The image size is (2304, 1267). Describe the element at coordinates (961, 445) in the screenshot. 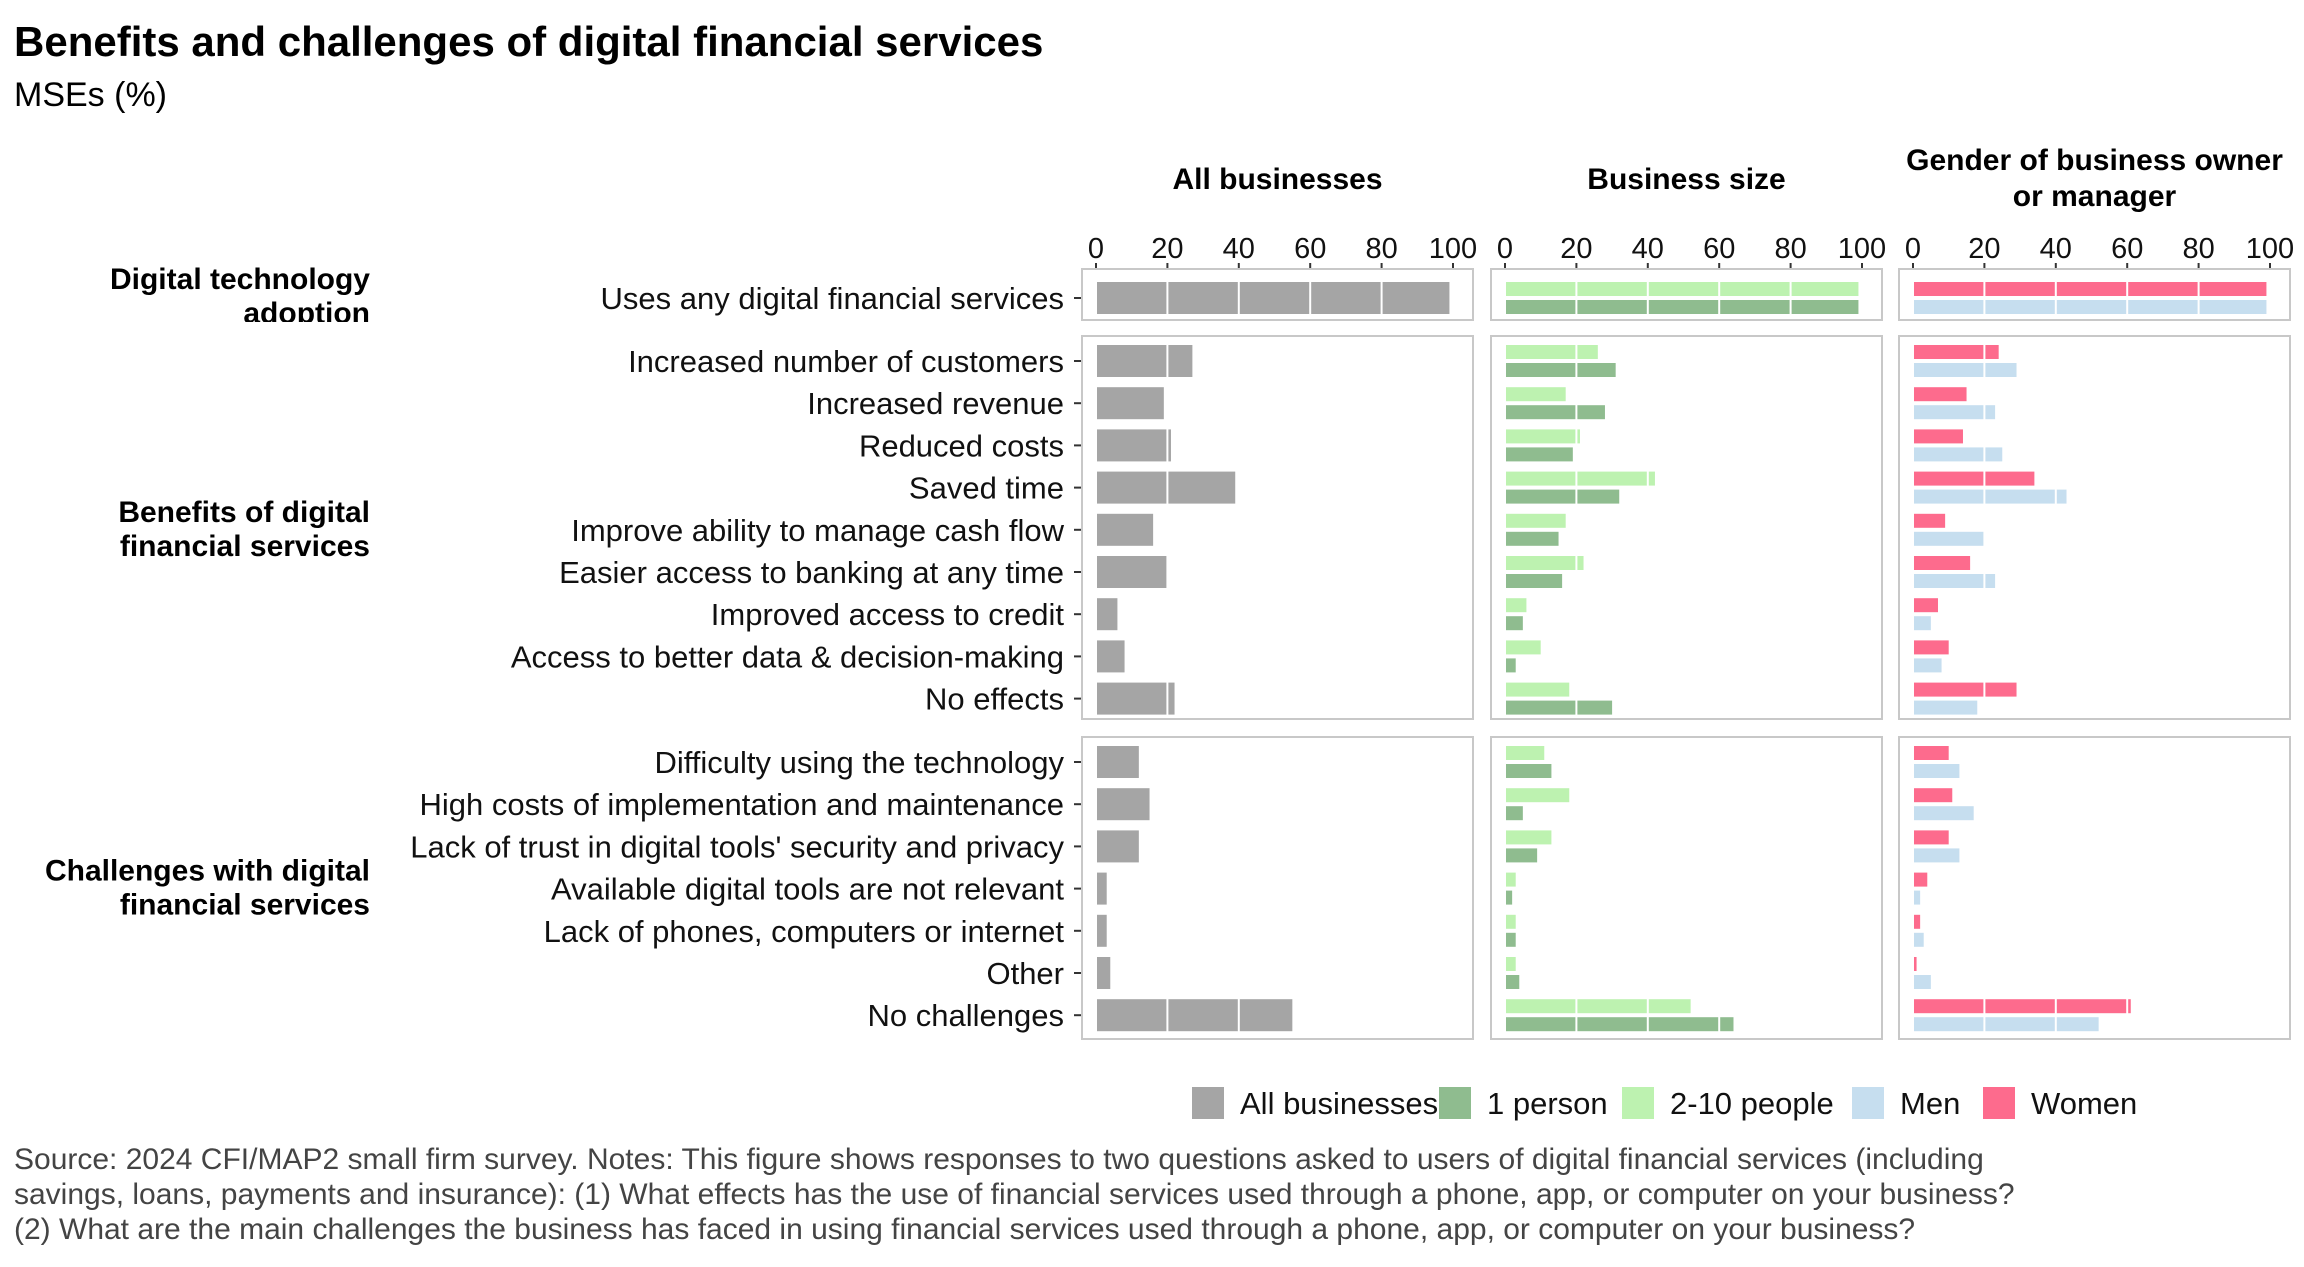

I see `category-label: Reduced costs` at that location.